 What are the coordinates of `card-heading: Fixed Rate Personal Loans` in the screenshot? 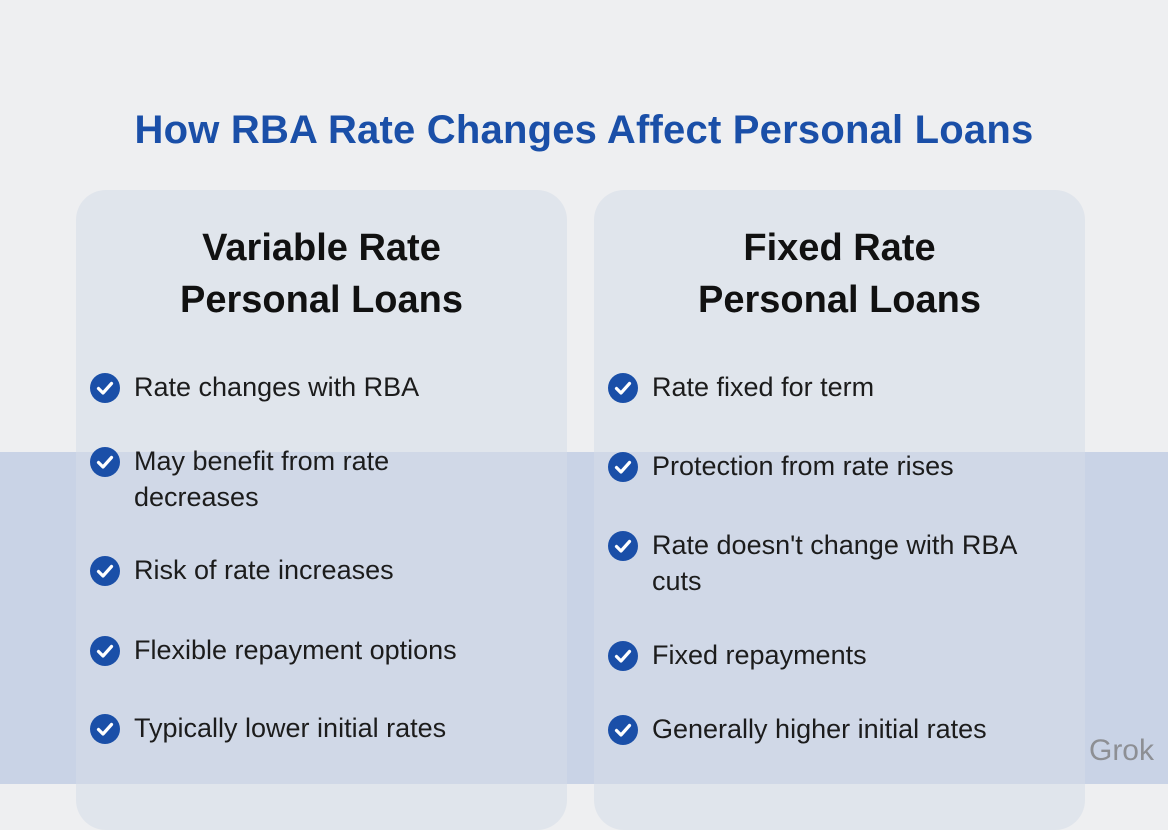 It's located at (839, 274).